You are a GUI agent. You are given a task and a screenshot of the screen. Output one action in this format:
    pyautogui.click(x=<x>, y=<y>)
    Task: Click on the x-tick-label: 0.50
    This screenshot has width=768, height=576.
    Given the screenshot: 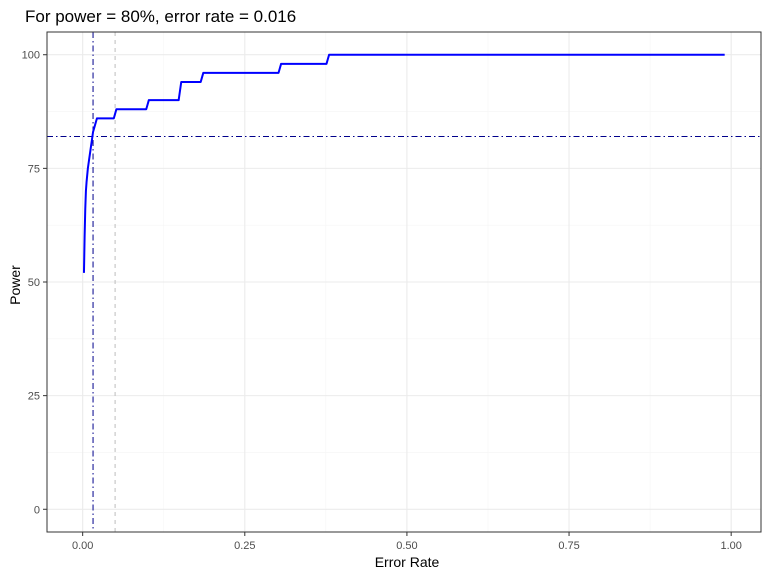 What is the action you would take?
    pyautogui.click(x=406, y=546)
    